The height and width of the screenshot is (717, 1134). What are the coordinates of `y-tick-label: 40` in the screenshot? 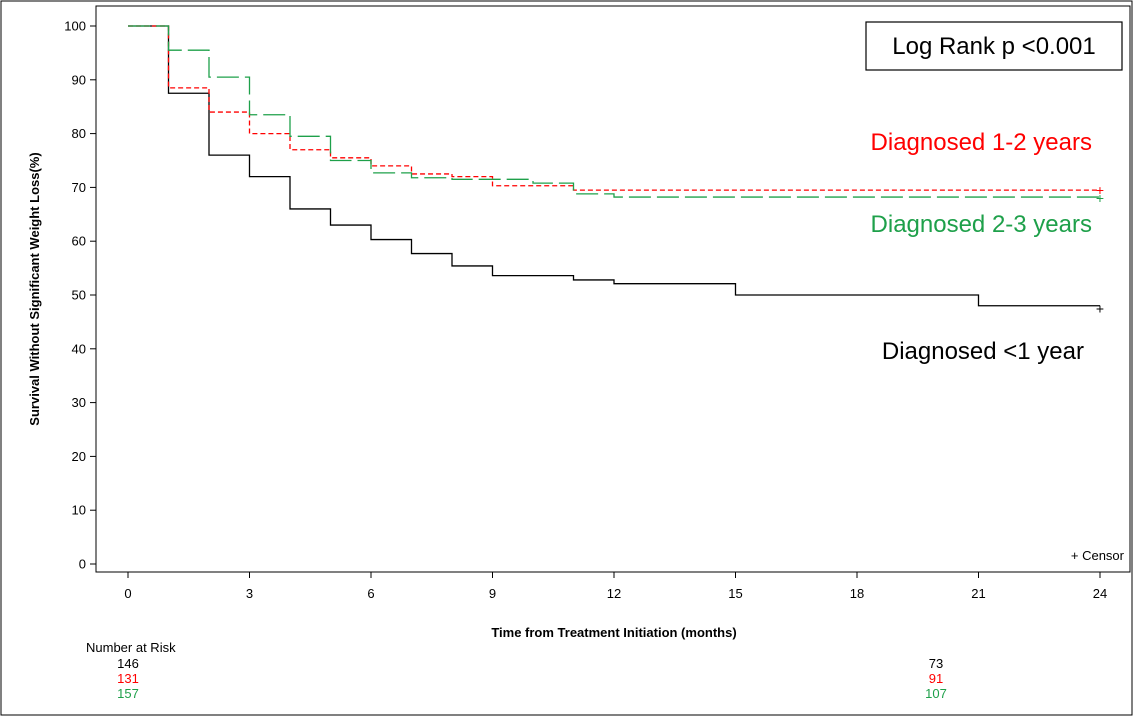 It's located at (79, 348).